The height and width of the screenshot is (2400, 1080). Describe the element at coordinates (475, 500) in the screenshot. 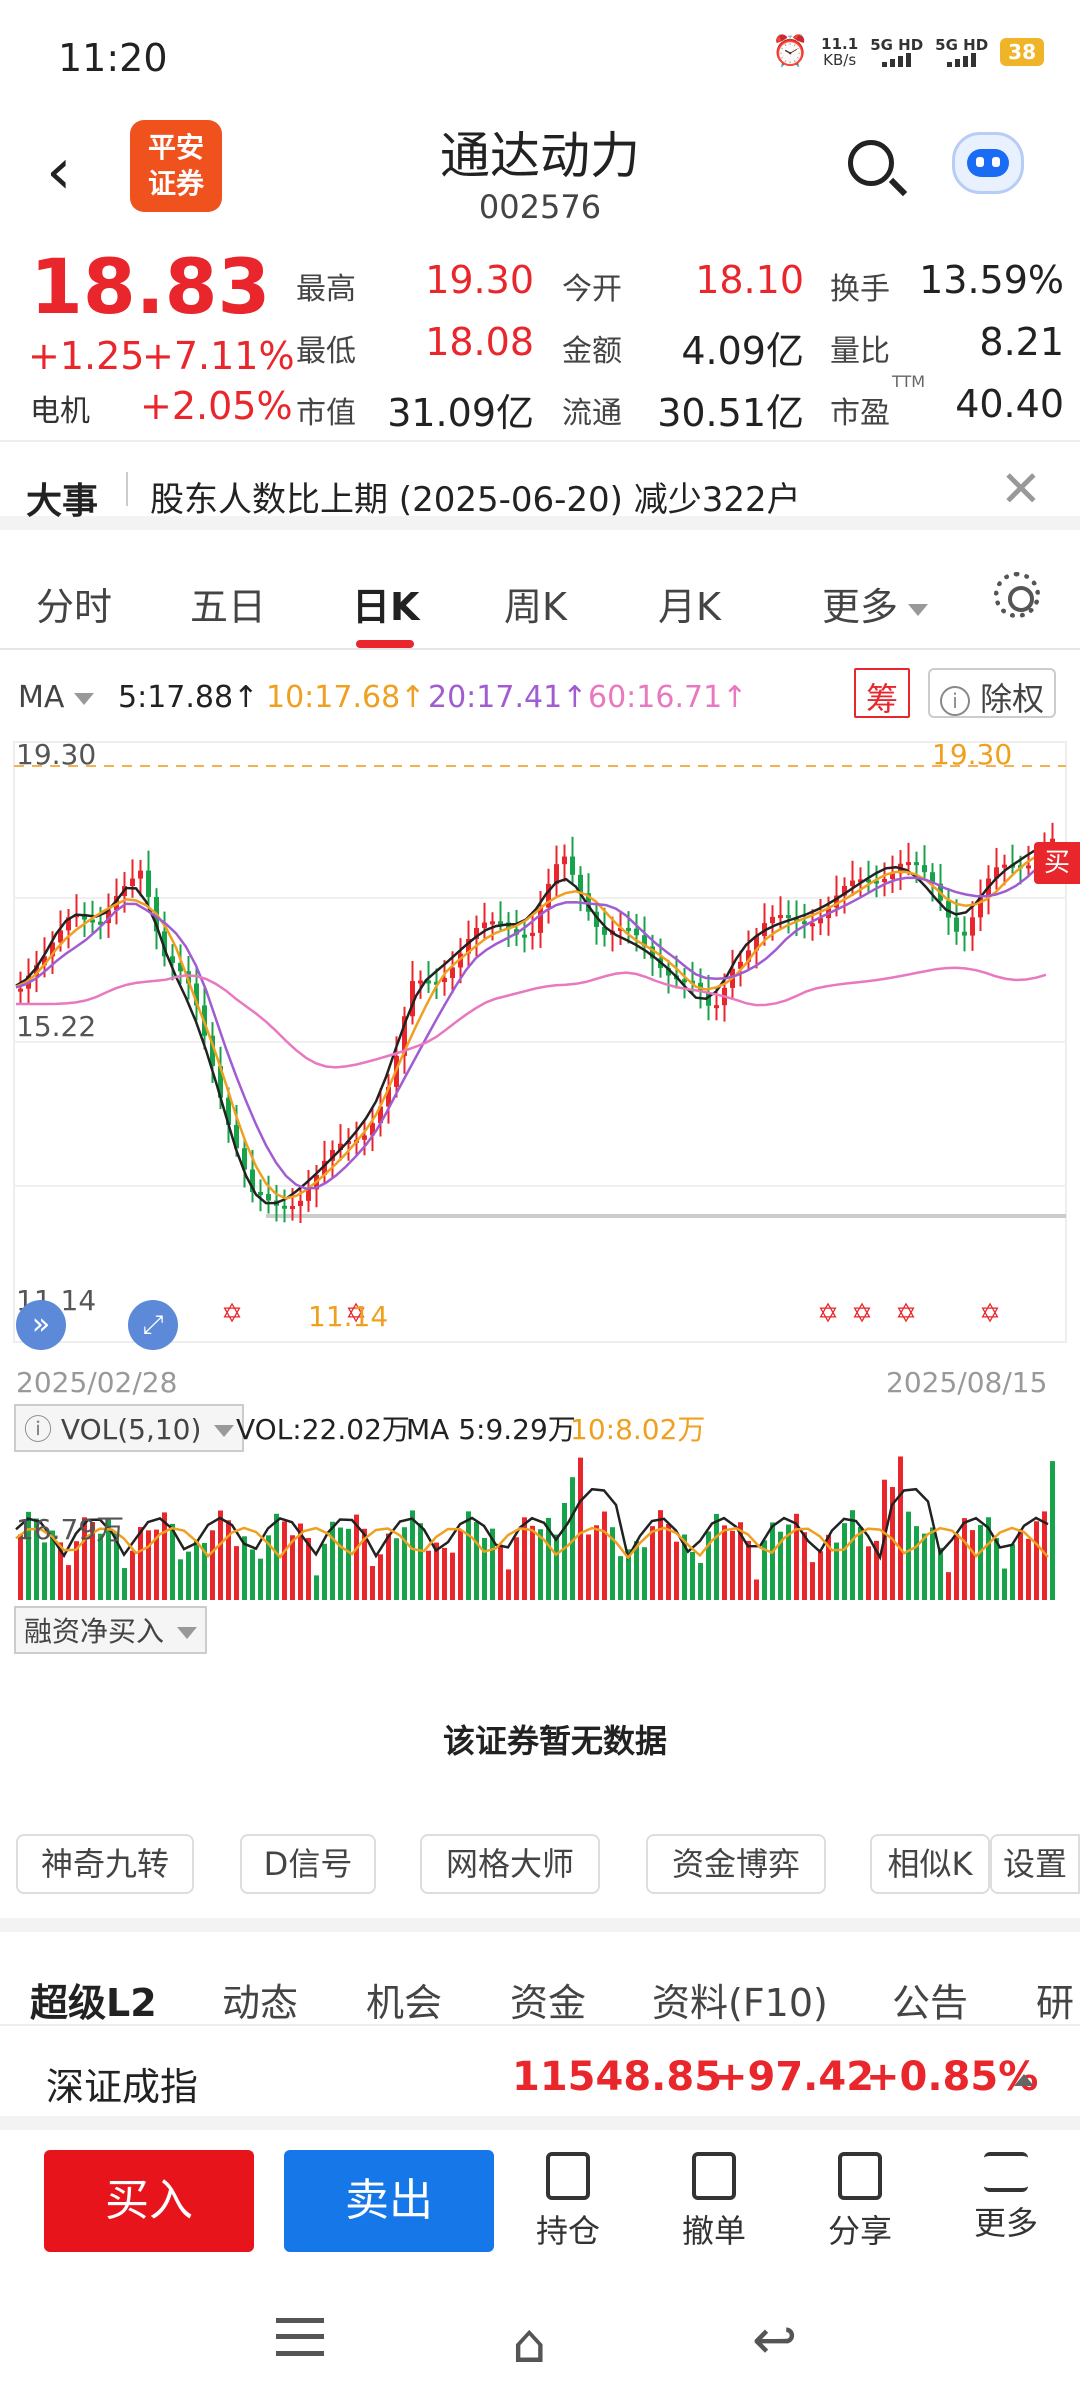

I see `event-text: 股东人数比上期 (2025-06-20) 减少322户` at that location.